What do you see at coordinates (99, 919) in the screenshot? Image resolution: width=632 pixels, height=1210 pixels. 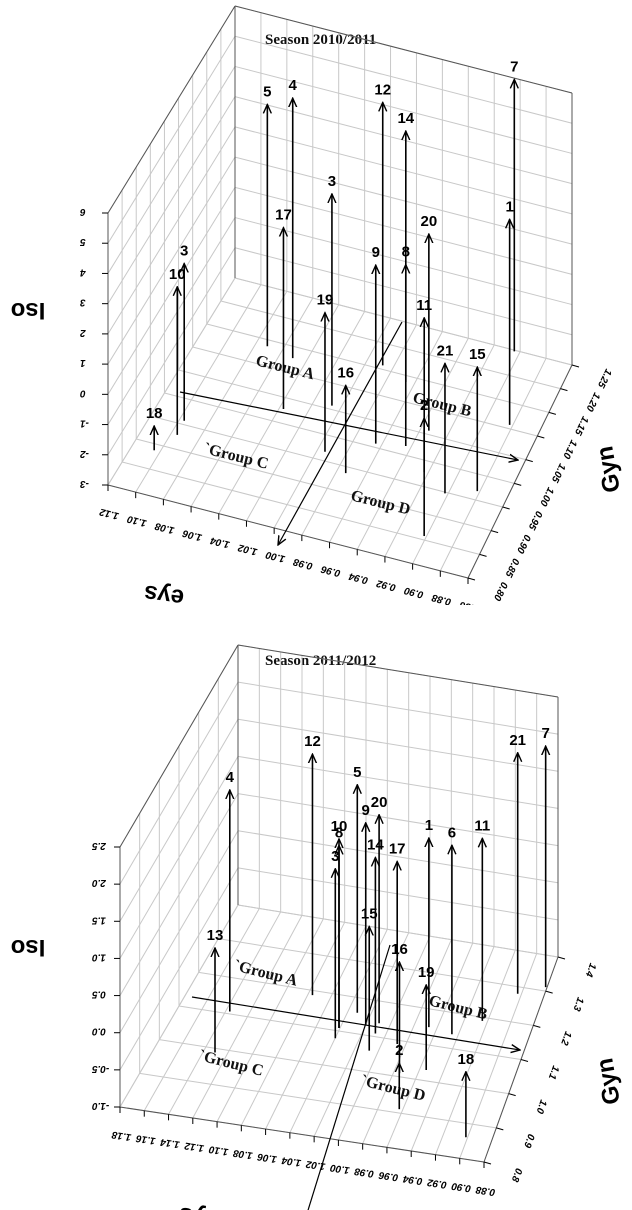 I see `z-tick-label: 1.5` at bounding box center [99, 919].